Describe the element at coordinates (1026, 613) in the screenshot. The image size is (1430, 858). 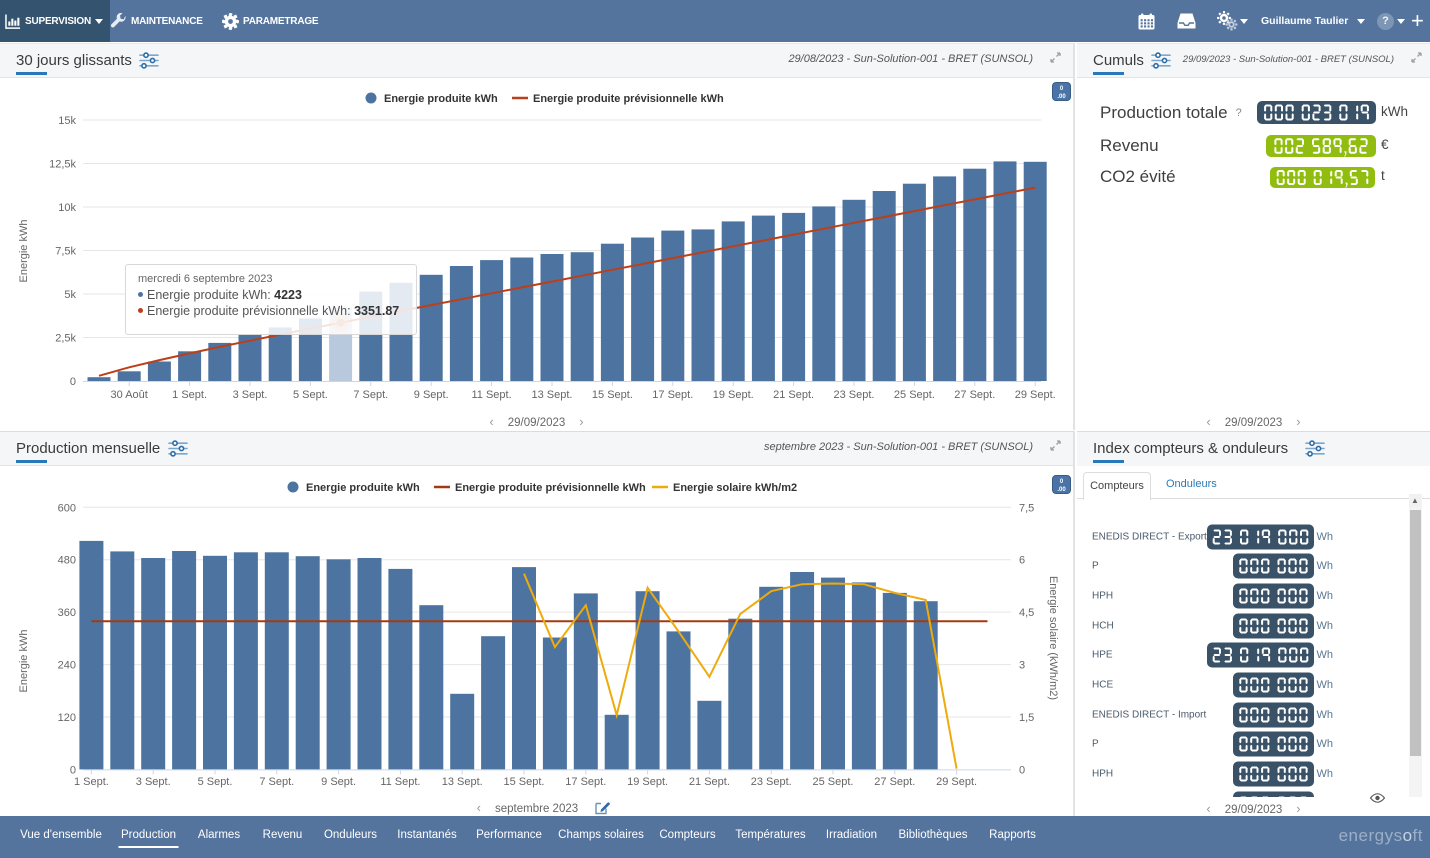
I see `svg-text: 4,5` at that location.